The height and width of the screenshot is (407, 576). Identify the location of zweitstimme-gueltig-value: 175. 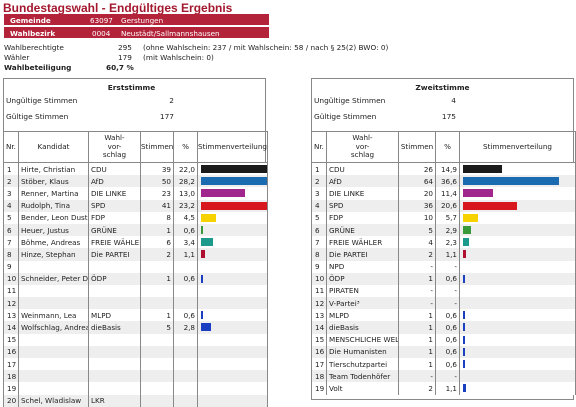
(448, 116).